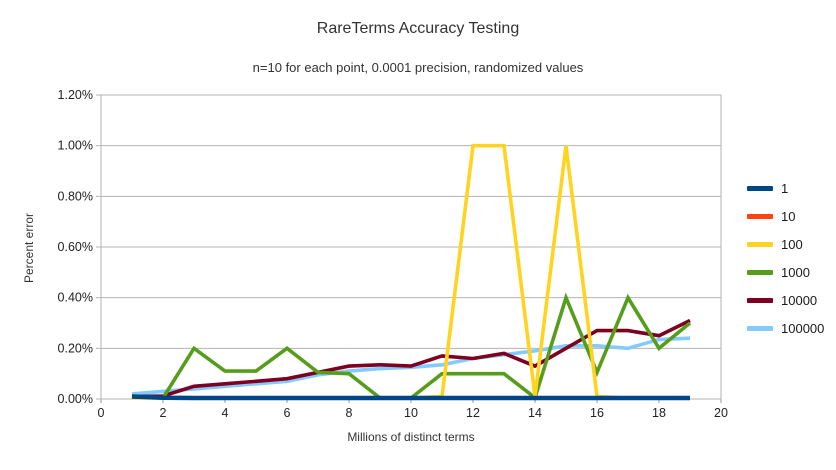 The width and height of the screenshot is (836, 470). I want to click on x-tick-label: 2, so click(163, 413).